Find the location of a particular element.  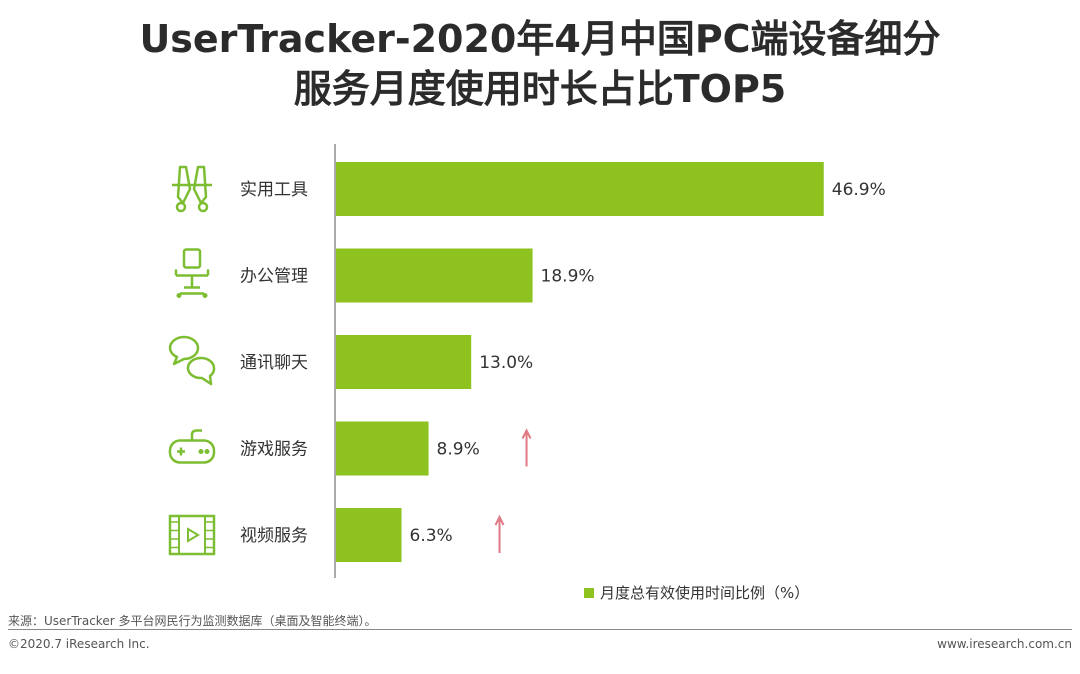

office-chair-icon is located at coordinates (192, 273).